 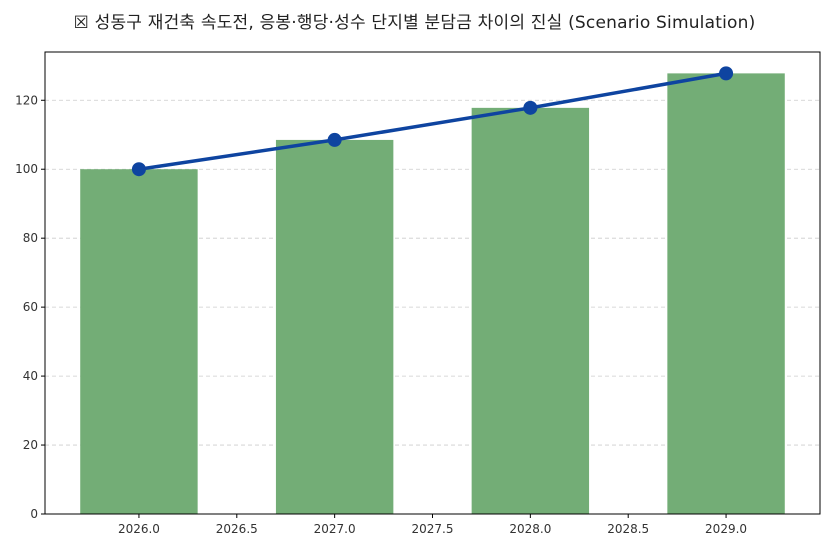 I want to click on y-tick-label: 100, so click(x=26, y=169).